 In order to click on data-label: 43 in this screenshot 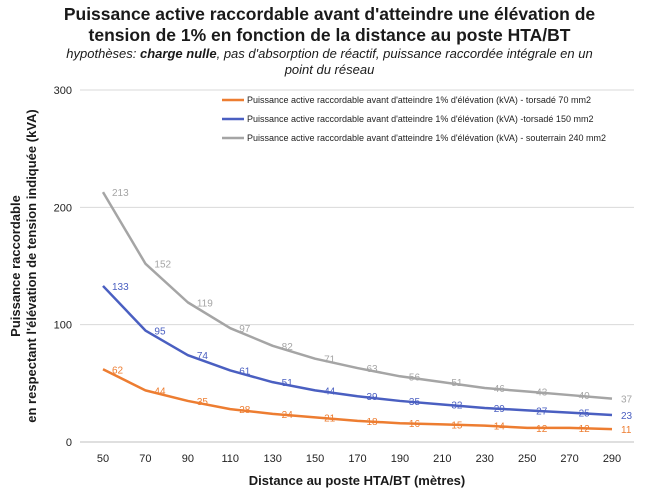, I will do `click(542, 393)`.